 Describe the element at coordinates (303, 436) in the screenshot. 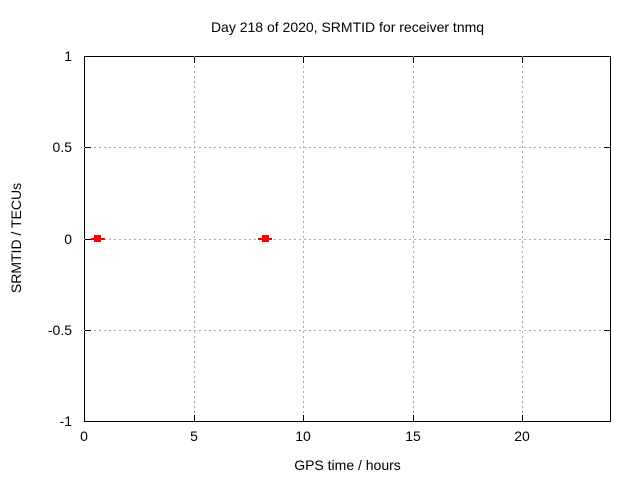

I see `x-tick-label: 10` at that location.